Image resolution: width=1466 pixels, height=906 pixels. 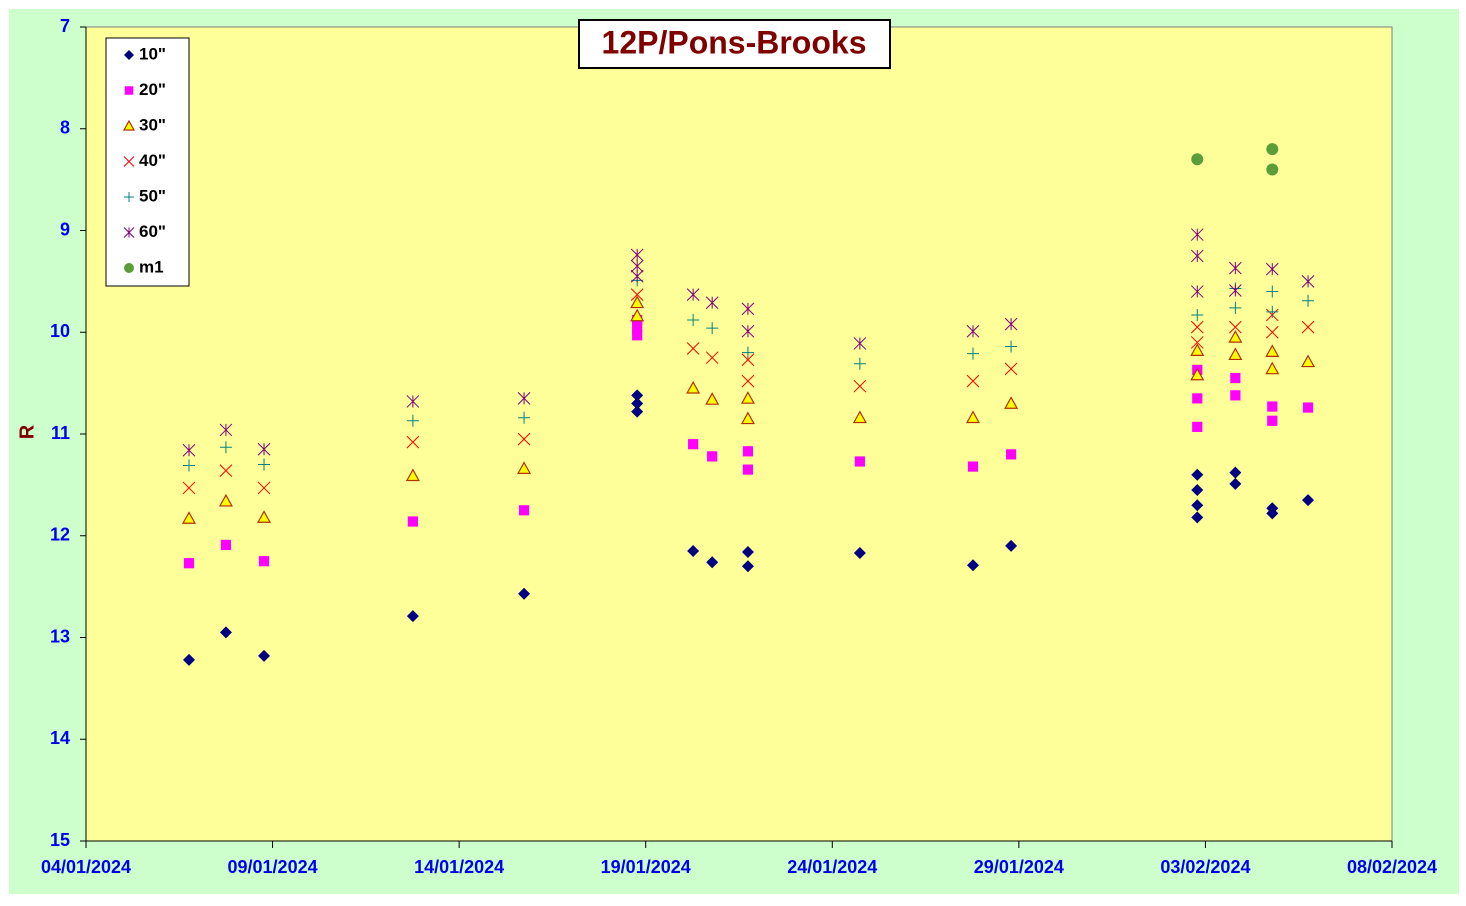 What do you see at coordinates (734, 44) in the screenshot?
I see `title-box` at bounding box center [734, 44].